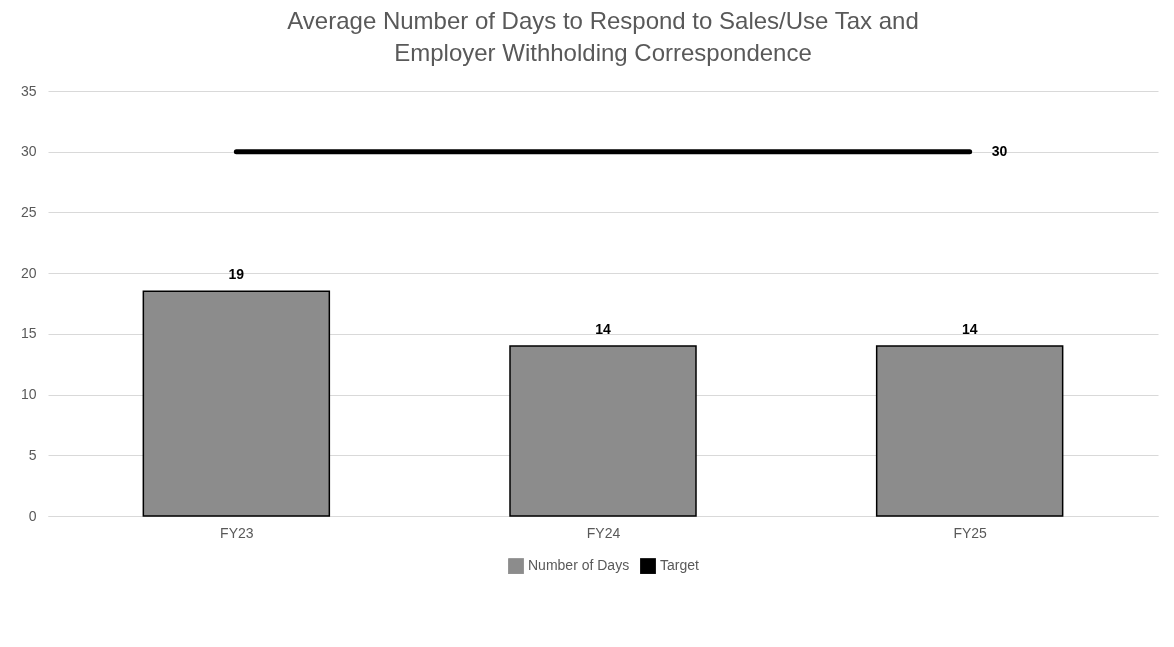 This screenshot has height=647, width=1174. What do you see at coordinates (28, 211) in the screenshot?
I see `y-tick-label: 25` at bounding box center [28, 211].